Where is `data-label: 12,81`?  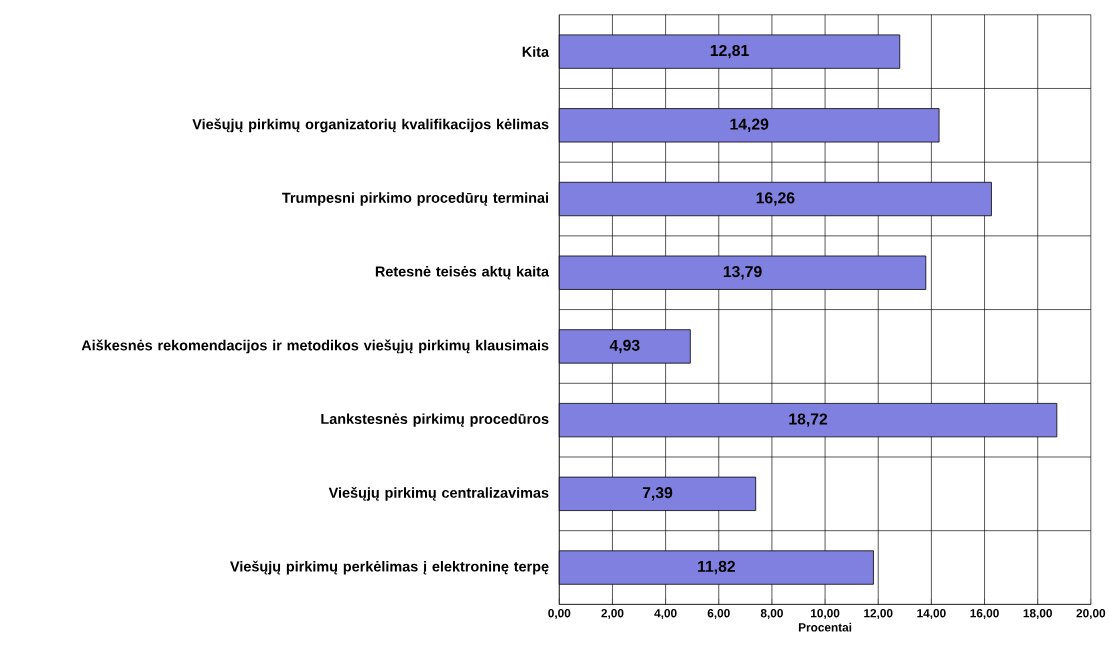 data-label: 12,81 is located at coordinates (729, 52).